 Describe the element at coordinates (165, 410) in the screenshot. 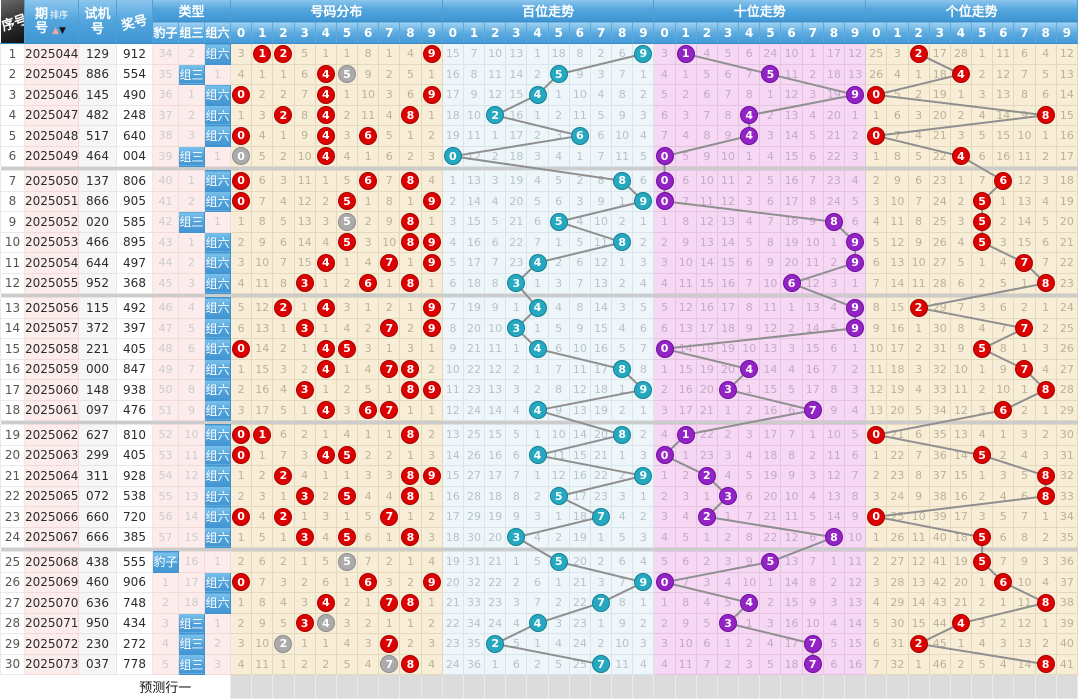

I see `grid-cell: 51` at that location.